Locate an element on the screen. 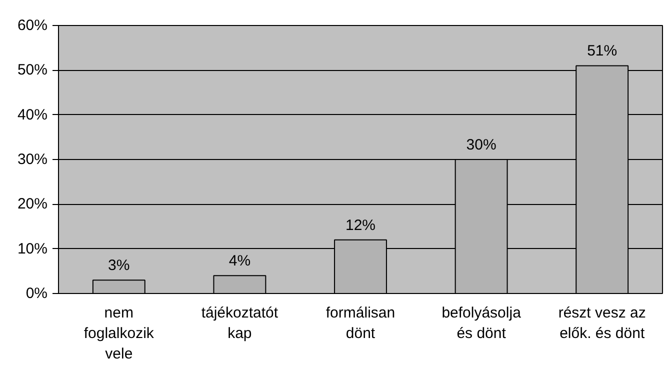 This screenshot has width=664, height=387. data-label: 12% is located at coordinates (360, 225).